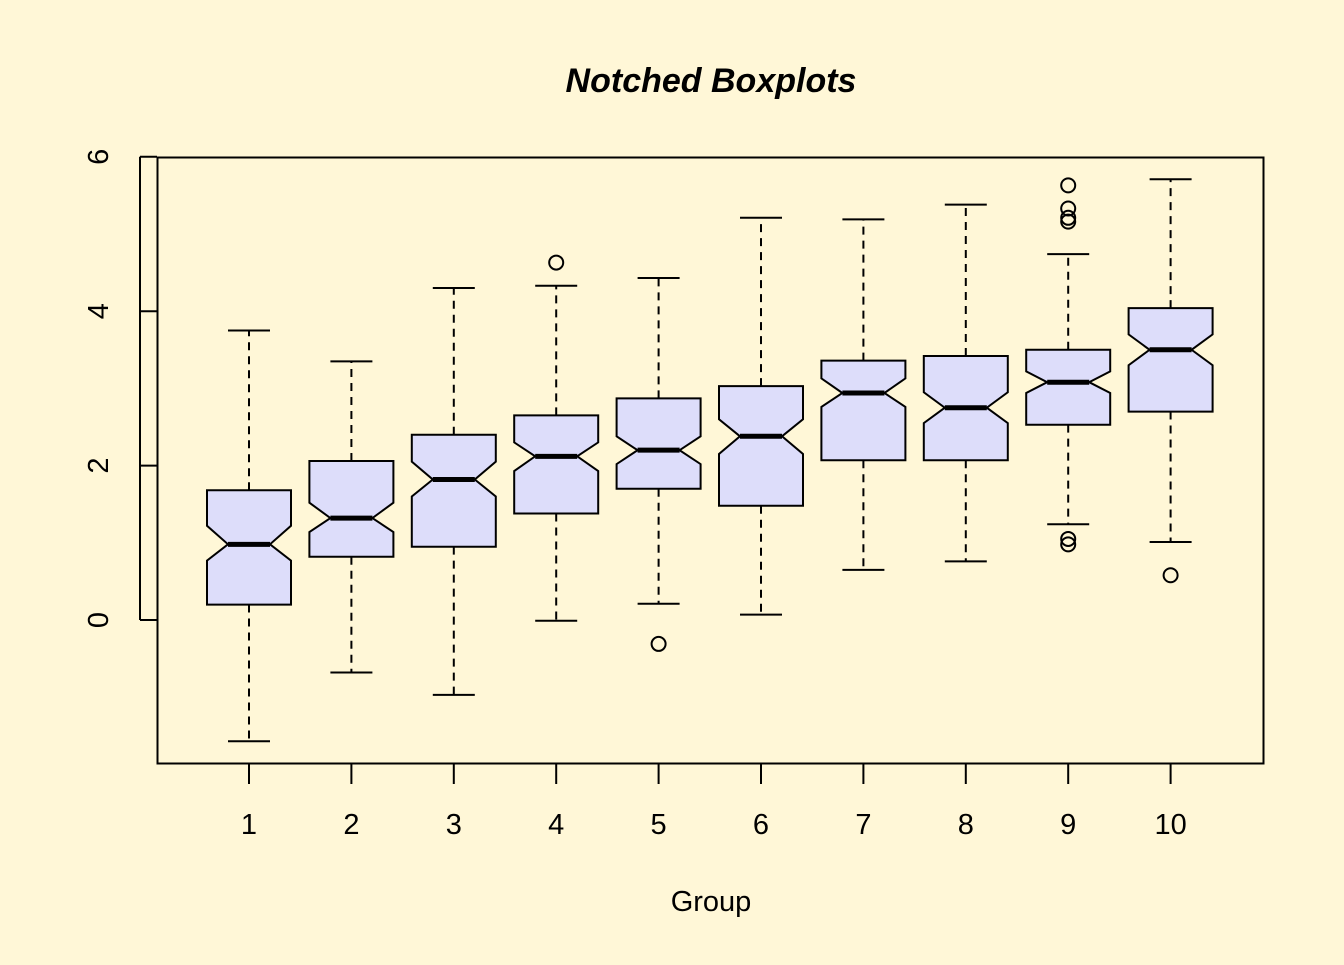 This screenshot has height=965, width=1344. What do you see at coordinates (249, 825) in the screenshot?
I see `x-tick-label: 1` at bounding box center [249, 825].